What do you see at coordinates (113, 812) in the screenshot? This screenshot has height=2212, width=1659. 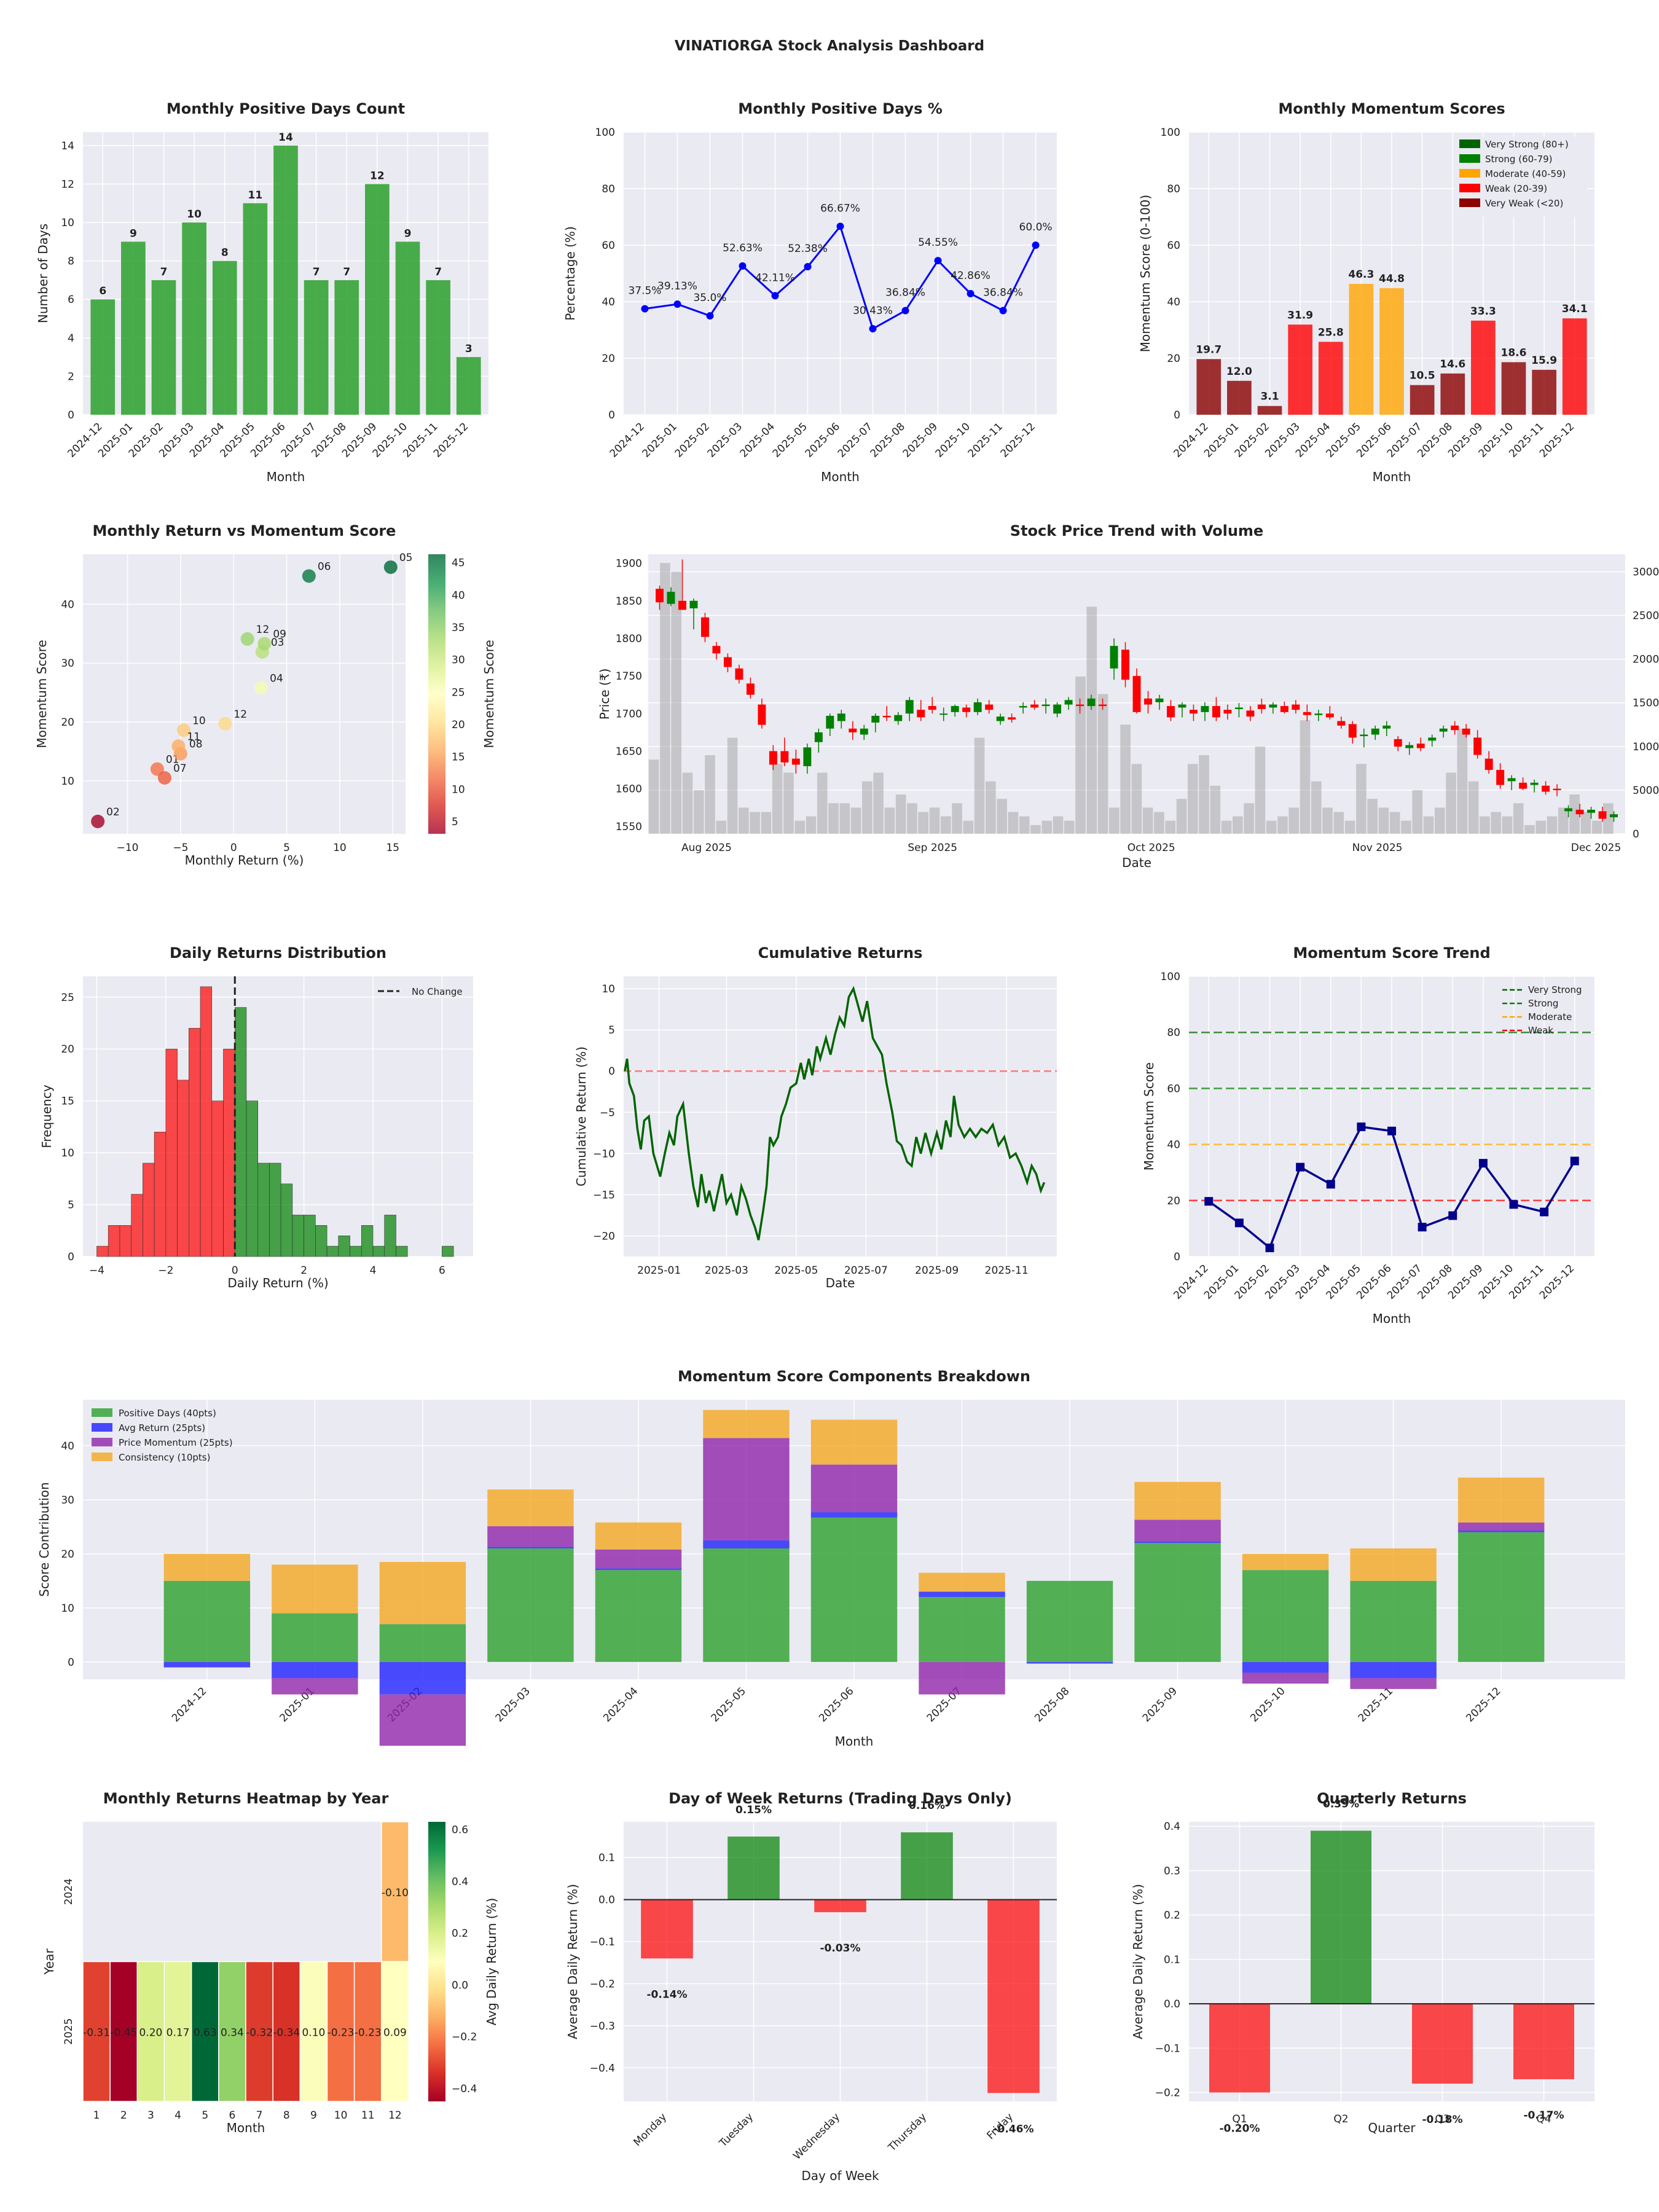 I see `scatter-label-02: 02` at bounding box center [113, 812].